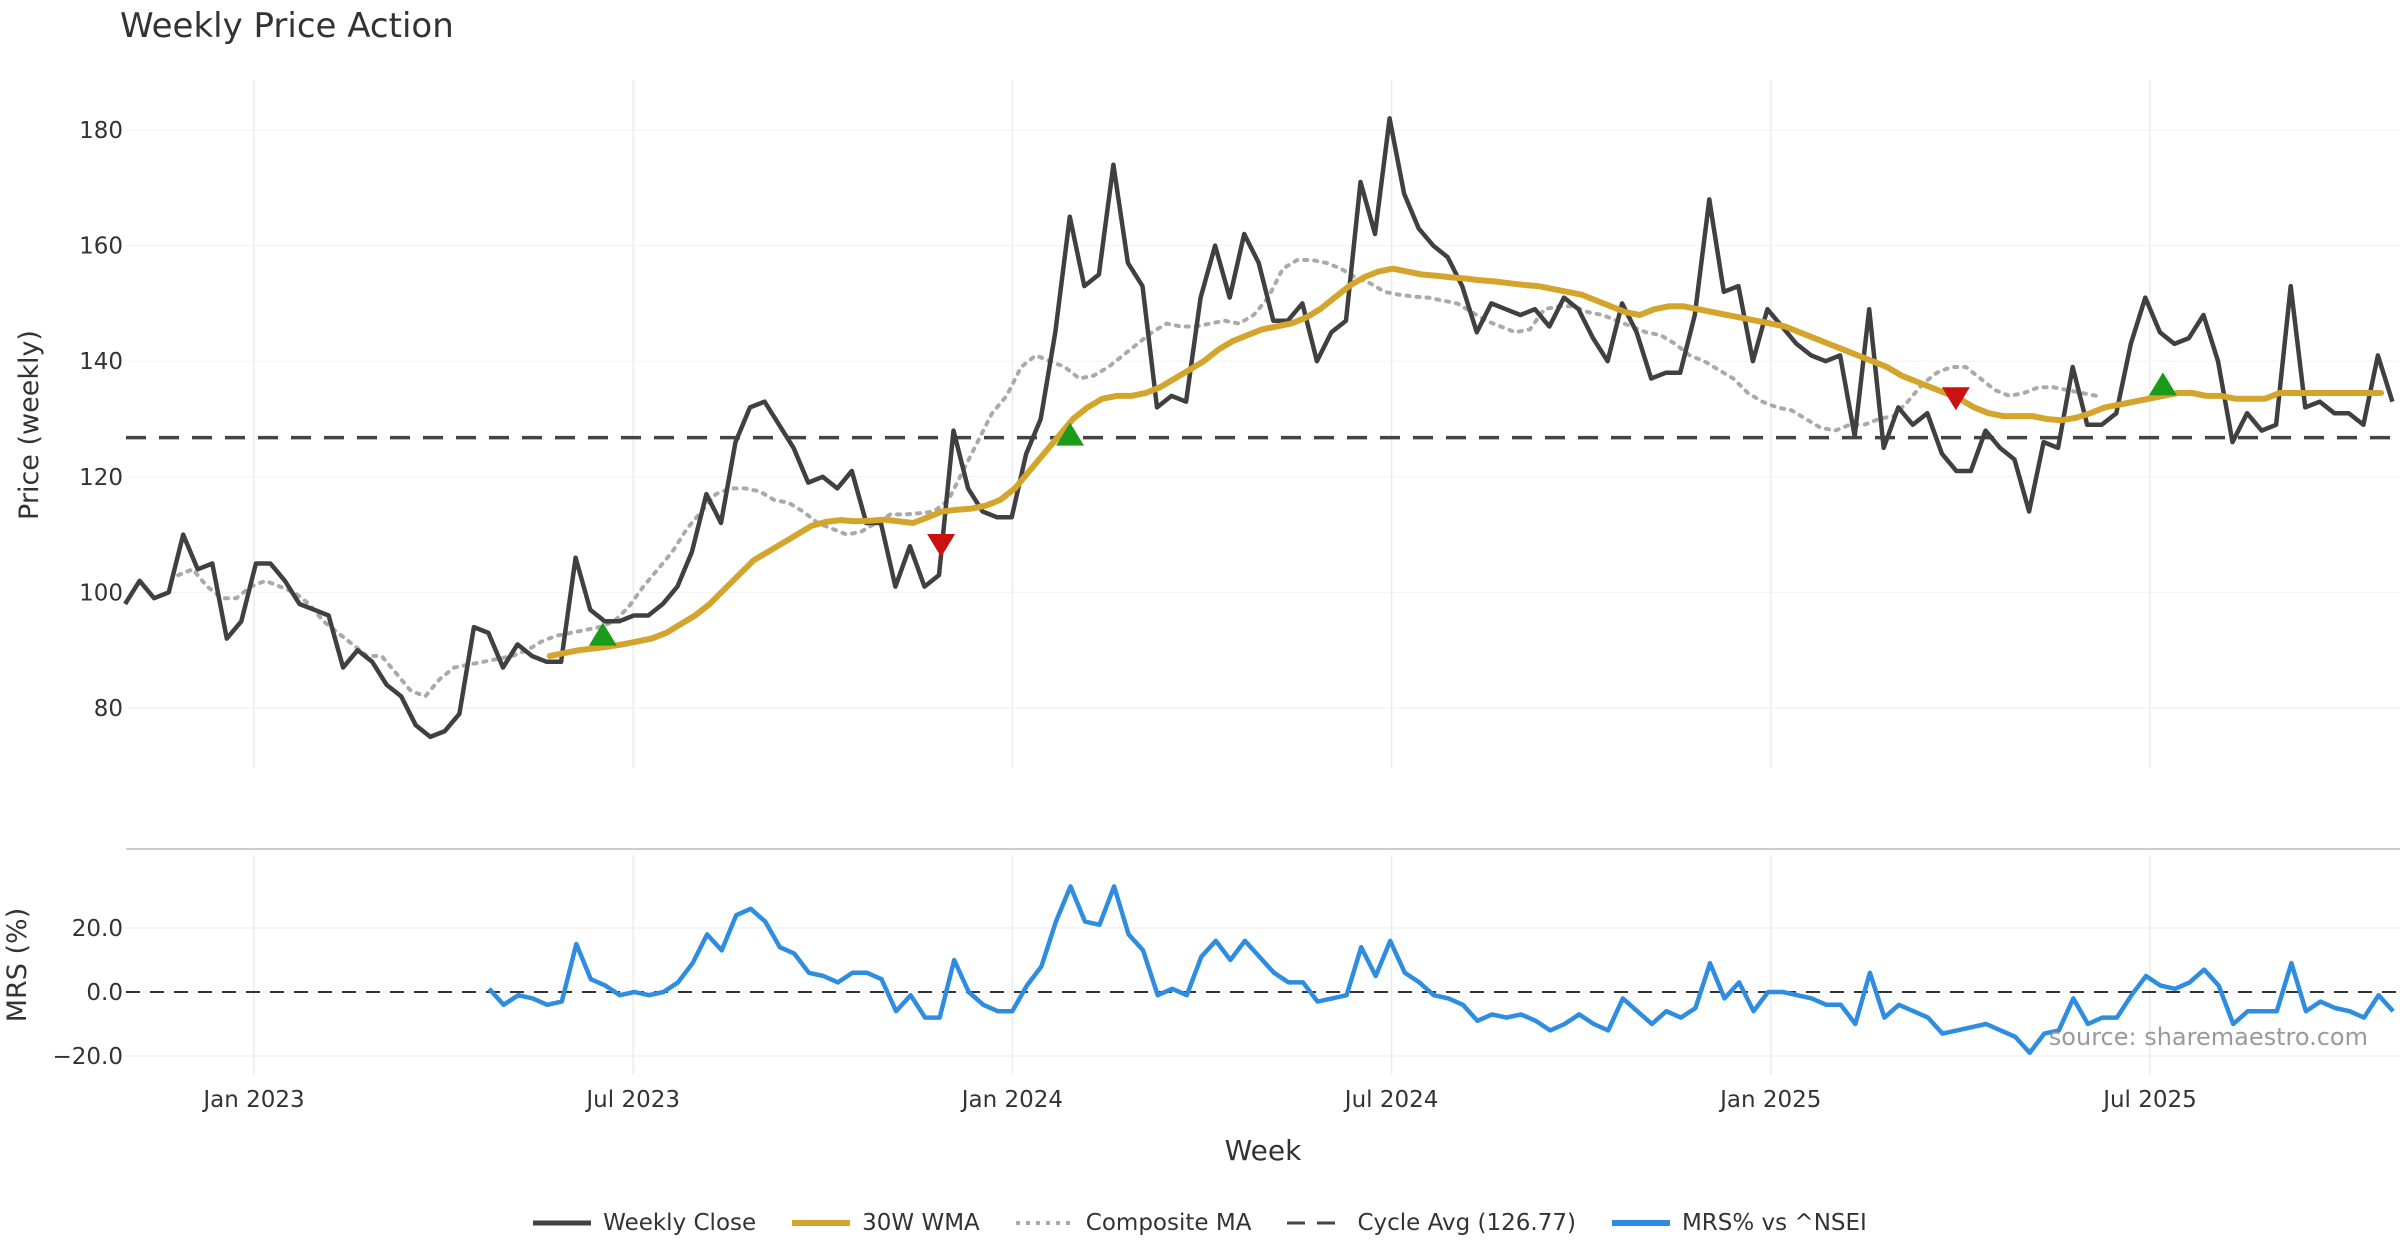  What do you see at coordinates (1011, 1100) in the screenshot?
I see `x-tick-label: Jan 2024` at bounding box center [1011, 1100].